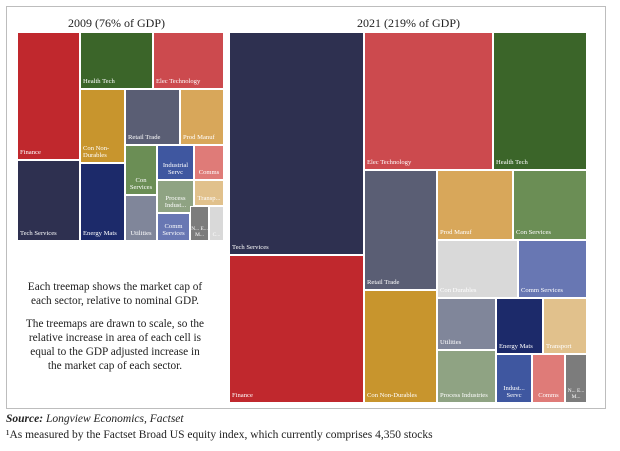  Describe the element at coordinates (477, 269) in the screenshot. I see `treemap-cell-con-durables: Con Durables` at that location.